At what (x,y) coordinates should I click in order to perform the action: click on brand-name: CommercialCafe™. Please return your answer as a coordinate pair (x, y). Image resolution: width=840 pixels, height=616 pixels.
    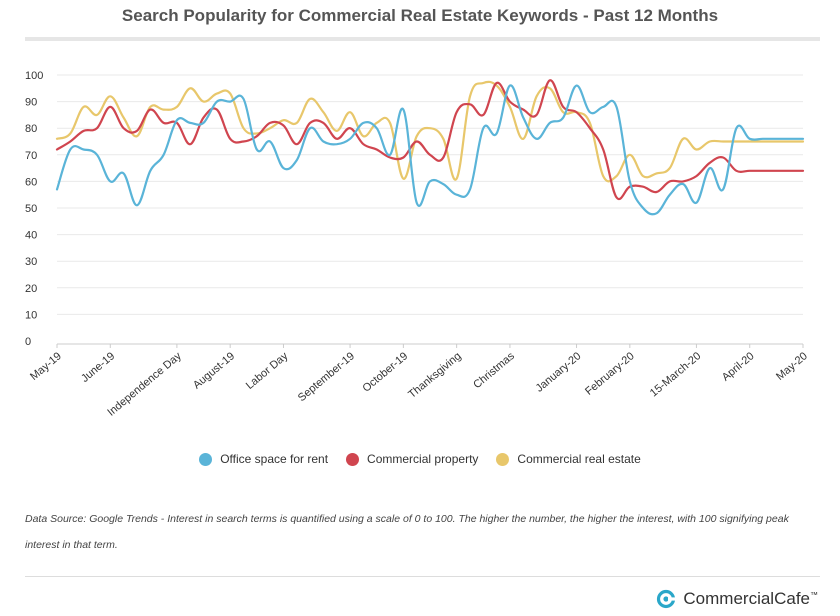
    Looking at the image, I should click on (750, 598).